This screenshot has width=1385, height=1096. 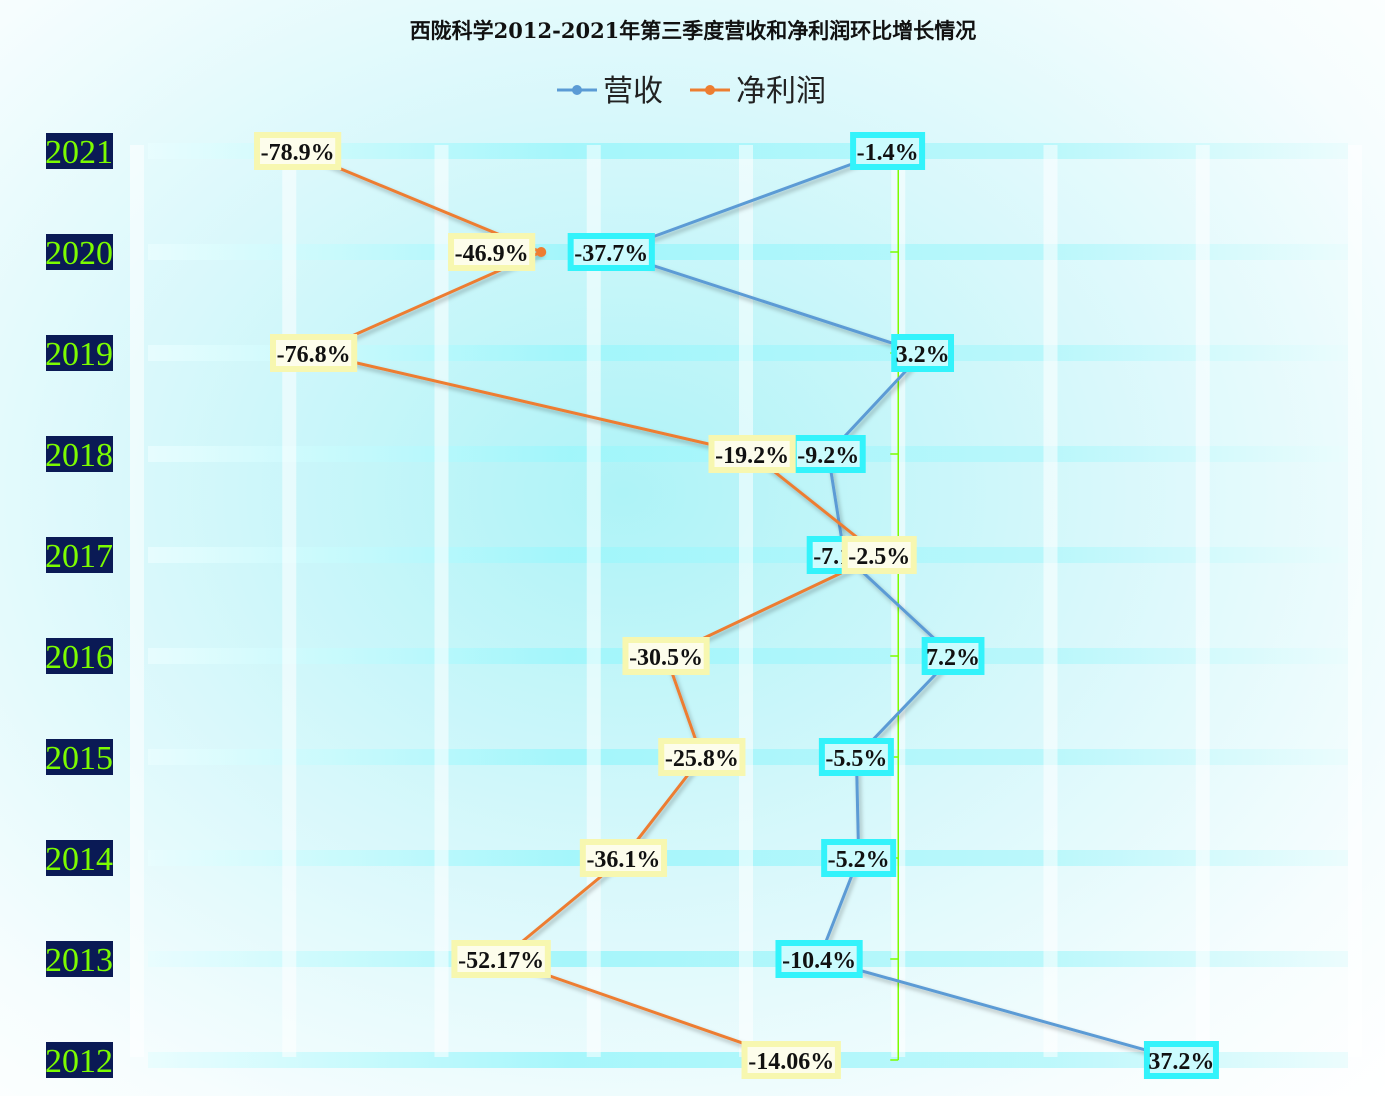 I want to click on data-label-text: -9.2%, so click(x=828, y=456).